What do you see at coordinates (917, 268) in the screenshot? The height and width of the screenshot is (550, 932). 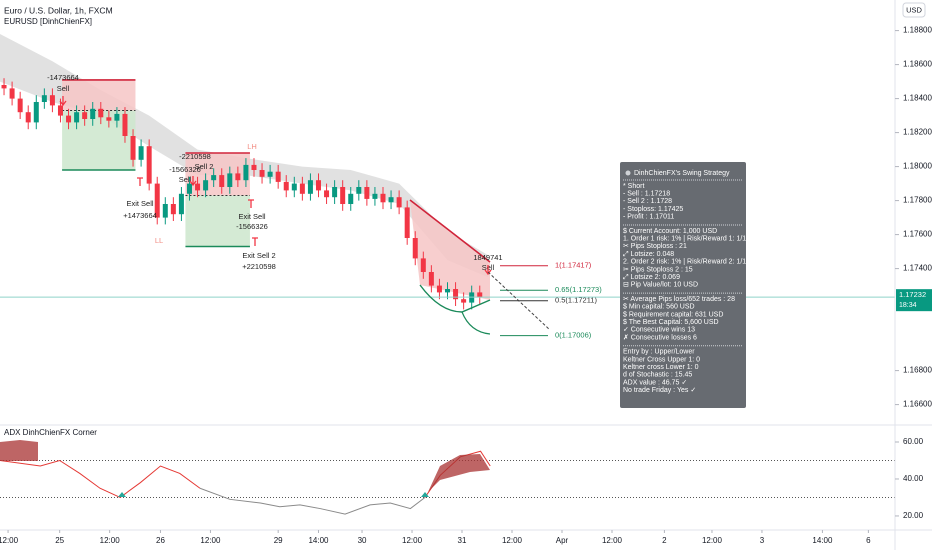 I see `y-tick-label: 1.17400` at bounding box center [917, 268].